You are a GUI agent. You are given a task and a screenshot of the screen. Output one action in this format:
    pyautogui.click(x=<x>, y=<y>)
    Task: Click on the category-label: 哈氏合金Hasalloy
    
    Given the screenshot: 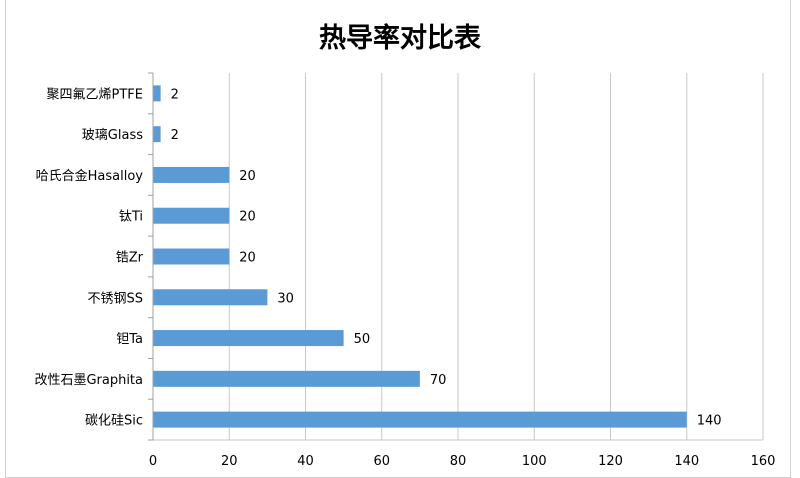 What is the action you would take?
    pyautogui.click(x=90, y=176)
    